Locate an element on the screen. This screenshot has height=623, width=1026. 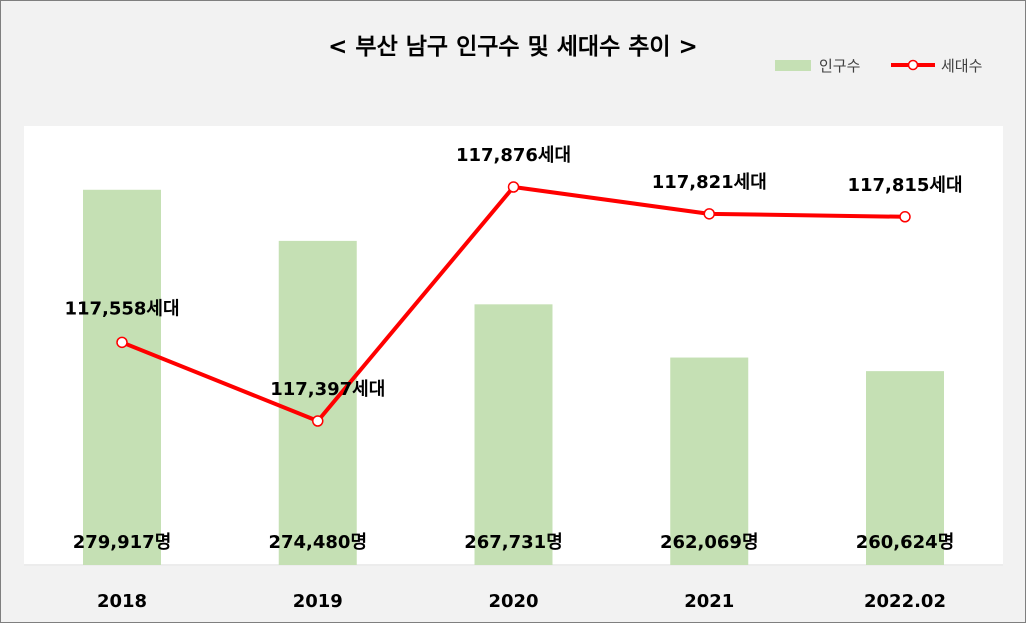
legend: 인구수 세대수 is located at coordinates (878, 66).